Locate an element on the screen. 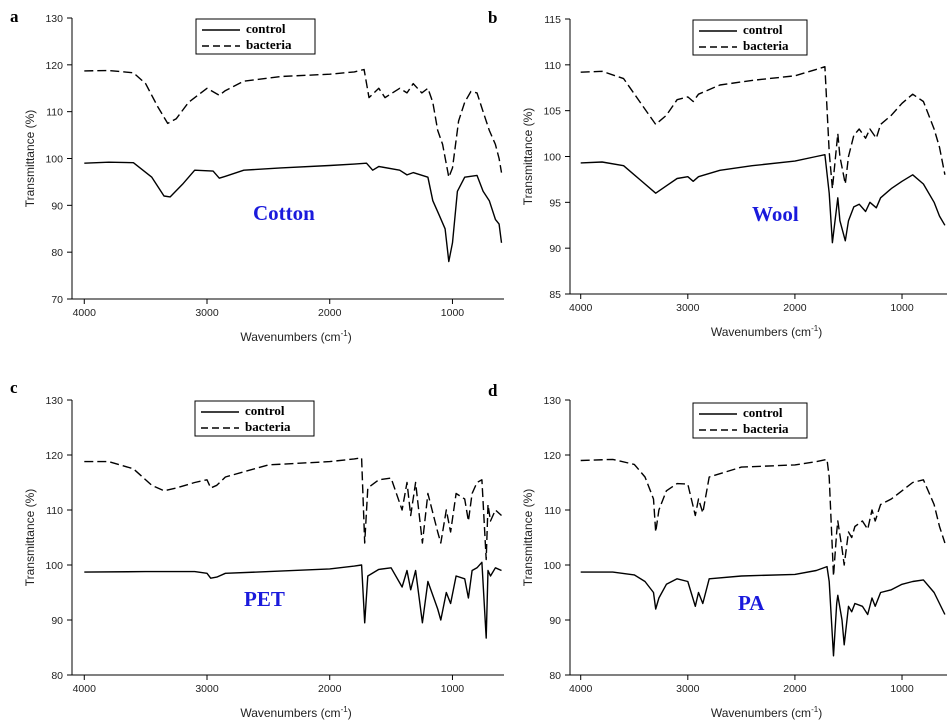  y-tick-label: 85 is located at coordinates (555, 295).